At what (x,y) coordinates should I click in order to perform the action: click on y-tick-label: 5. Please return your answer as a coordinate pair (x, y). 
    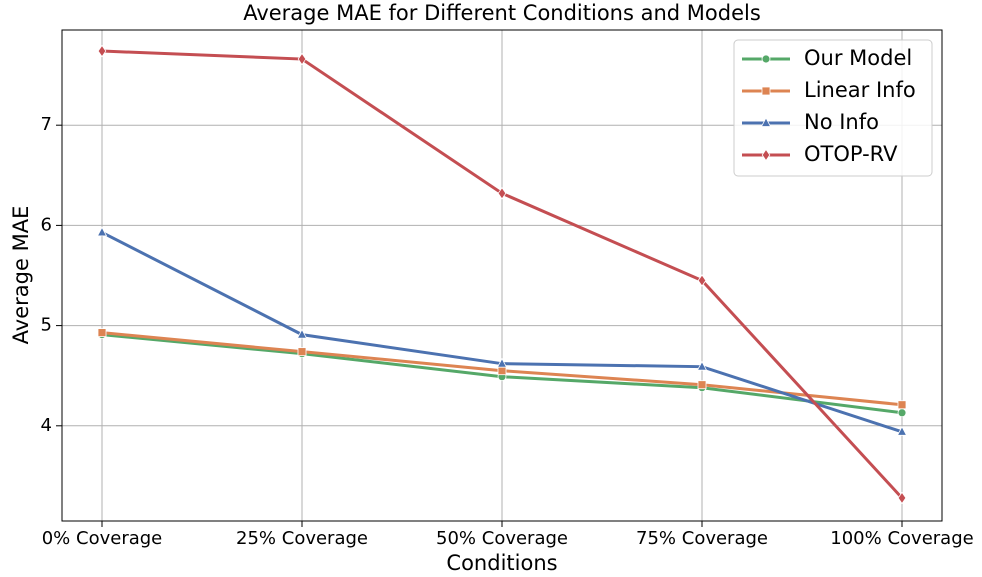
    Looking at the image, I should click on (46, 325).